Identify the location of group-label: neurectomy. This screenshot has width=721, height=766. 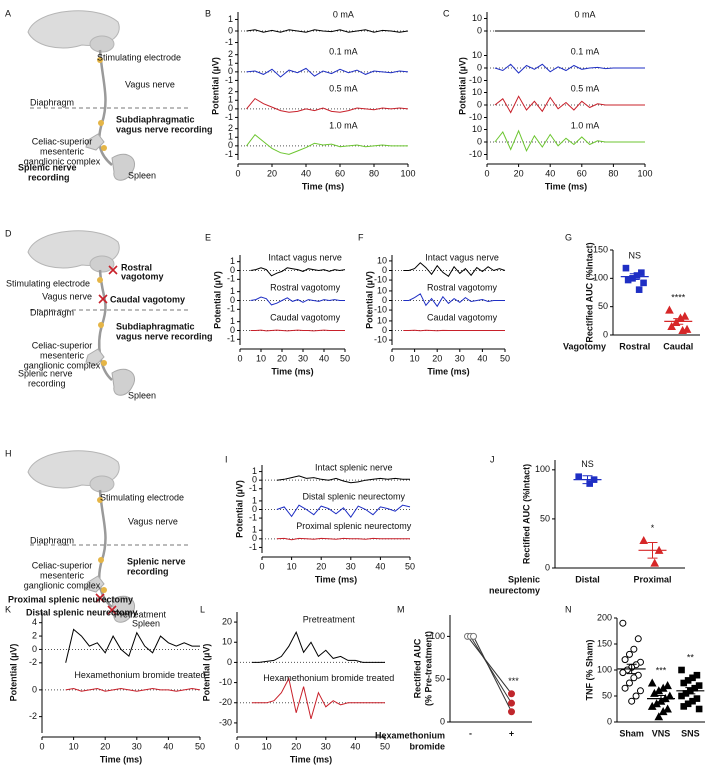
(514, 590).